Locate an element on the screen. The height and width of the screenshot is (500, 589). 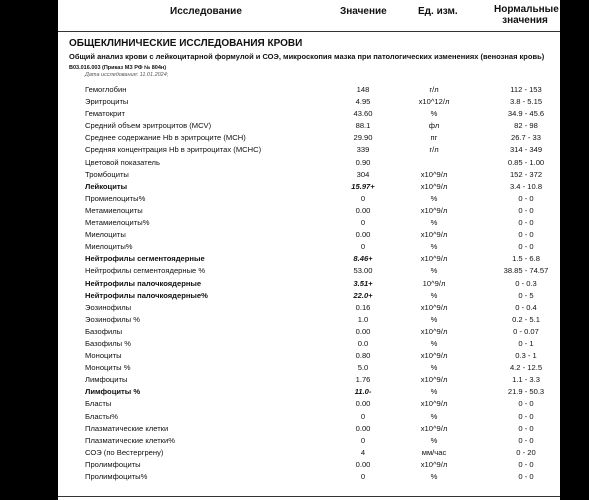
result-value: 339 is located at coordinates (363, 150).